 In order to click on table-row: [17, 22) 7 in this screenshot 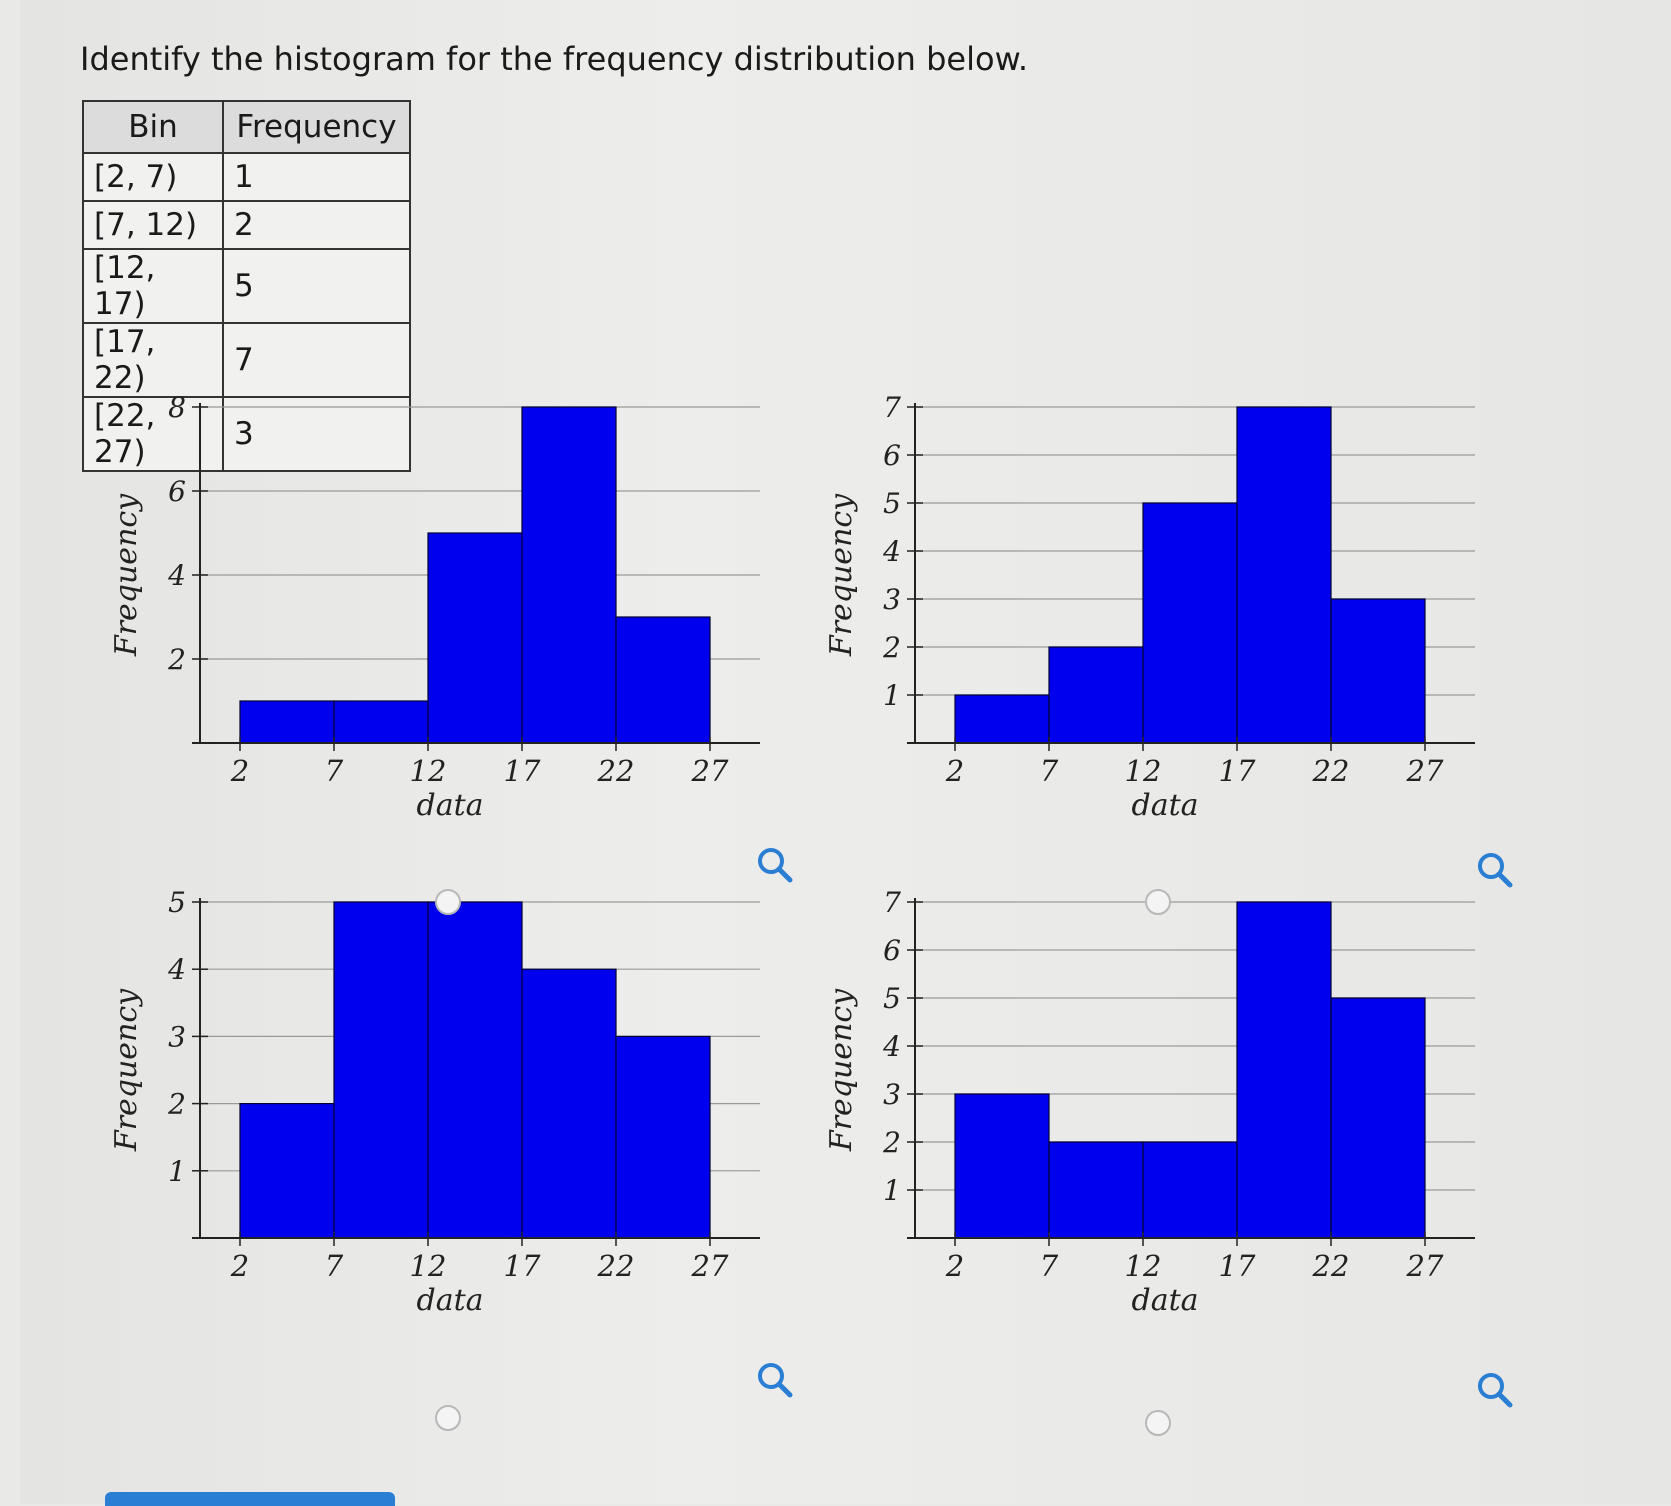, I will do `click(246, 360)`.